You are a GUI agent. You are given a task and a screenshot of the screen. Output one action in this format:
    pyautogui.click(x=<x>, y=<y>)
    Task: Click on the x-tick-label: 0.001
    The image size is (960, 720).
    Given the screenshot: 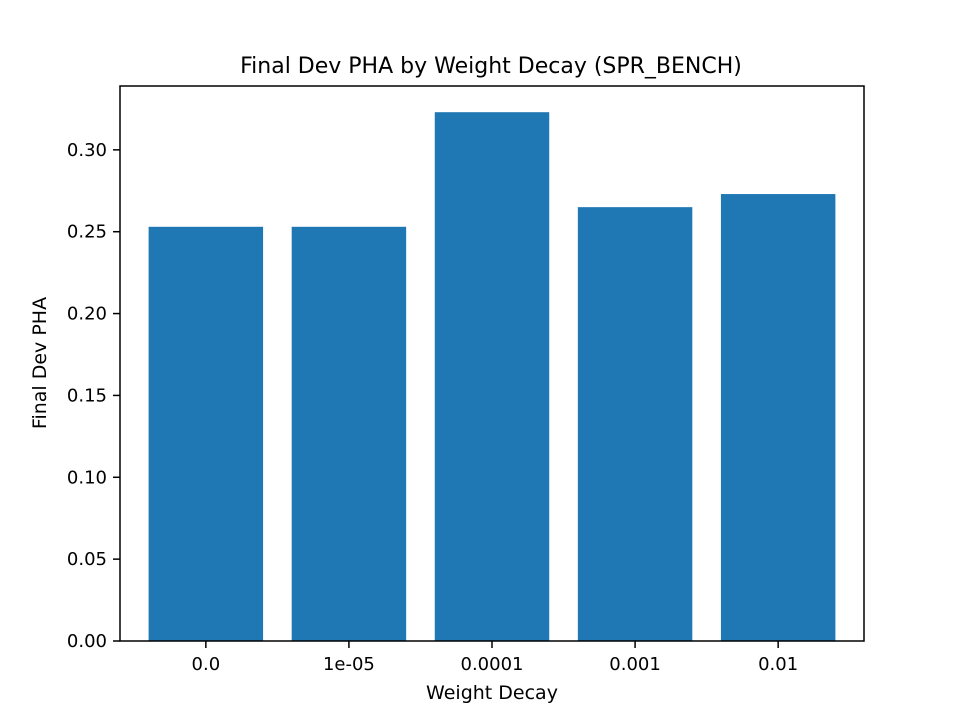 What is the action you would take?
    pyautogui.click(x=635, y=664)
    